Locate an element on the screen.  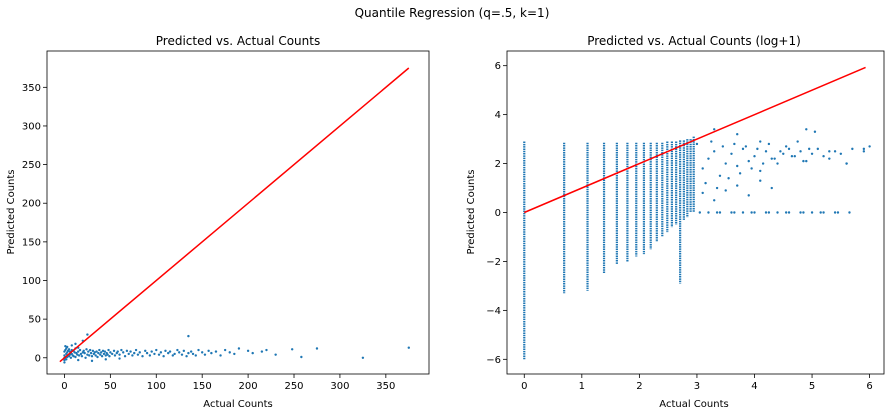
y-tick-label: 0 is located at coordinates (38, 358).